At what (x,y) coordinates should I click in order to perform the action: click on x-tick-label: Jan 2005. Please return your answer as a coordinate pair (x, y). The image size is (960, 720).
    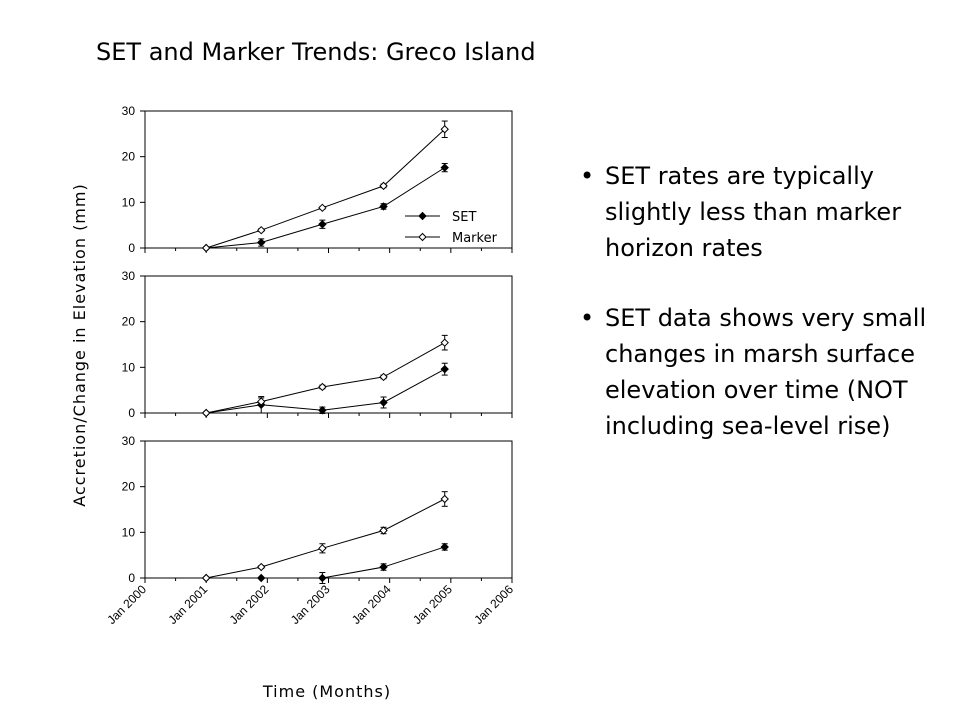
    Looking at the image, I should click on (432, 604).